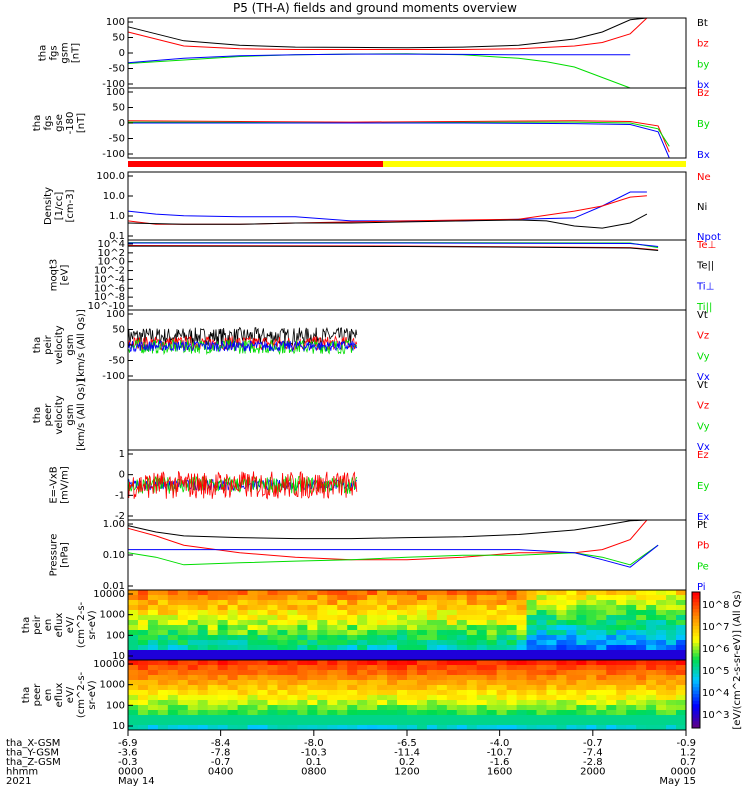 The image size is (750, 800). What do you see at coordinates (48, 206) in the screenshot?
I see `y-label-line: Density` at bounding box center [48, 206].